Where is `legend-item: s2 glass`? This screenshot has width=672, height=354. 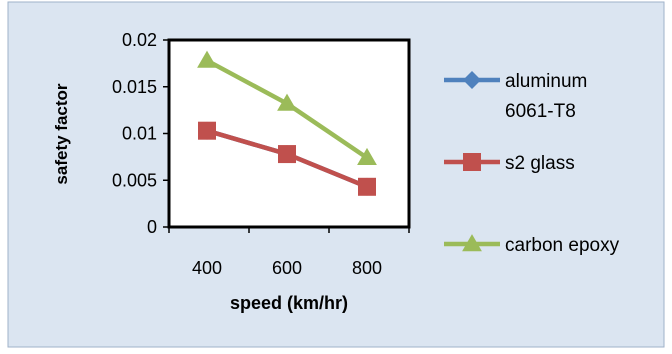 legend-item: s2 glass is located at coordinates (509, 163).